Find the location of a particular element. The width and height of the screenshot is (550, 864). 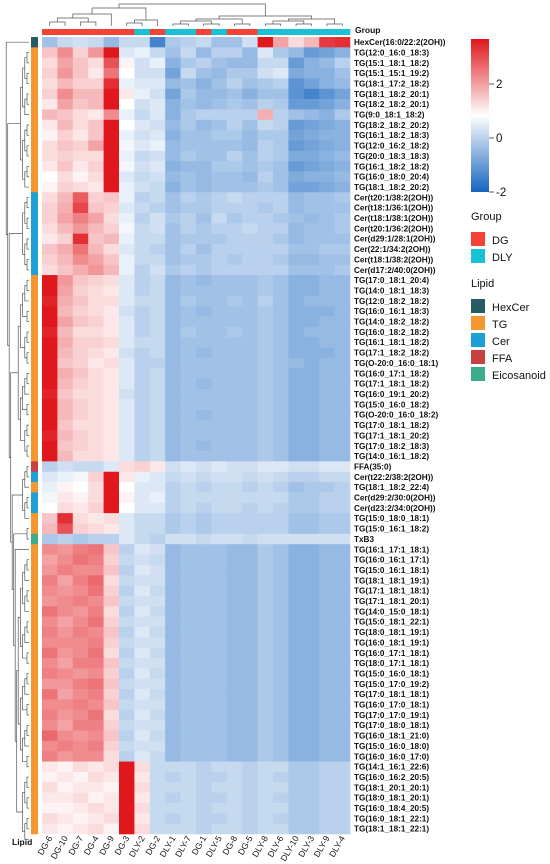

row-label: TG(20:0_18:3_18:3) is located at coordinates (391, 156).